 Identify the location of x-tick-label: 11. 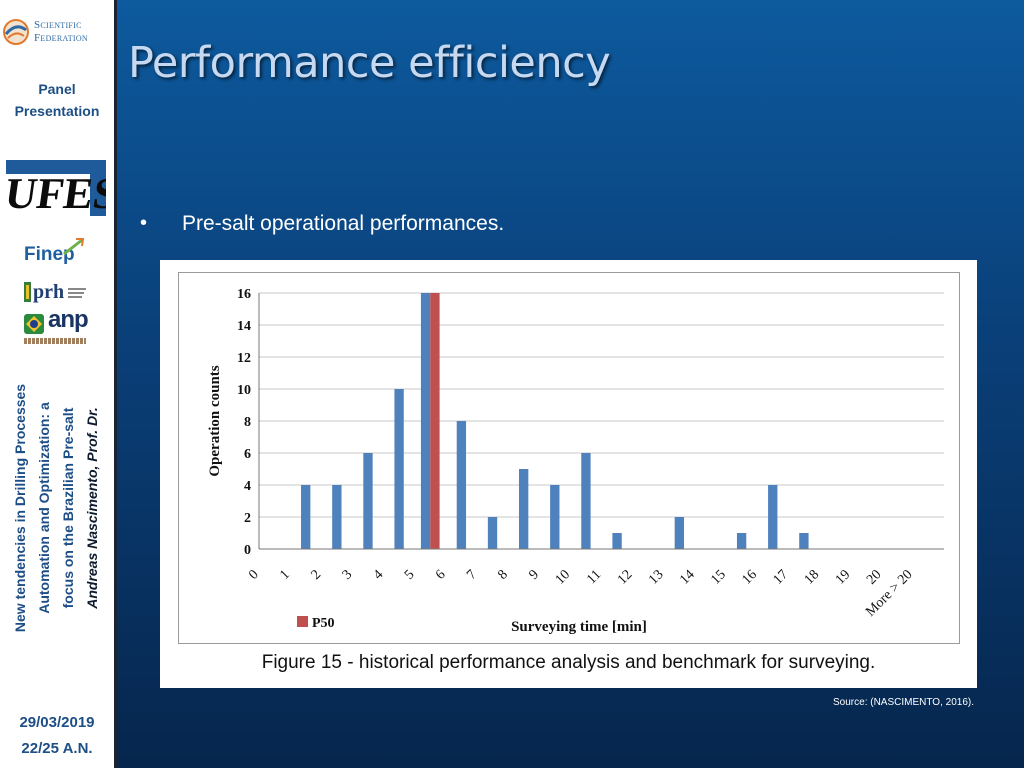
(594, 577).